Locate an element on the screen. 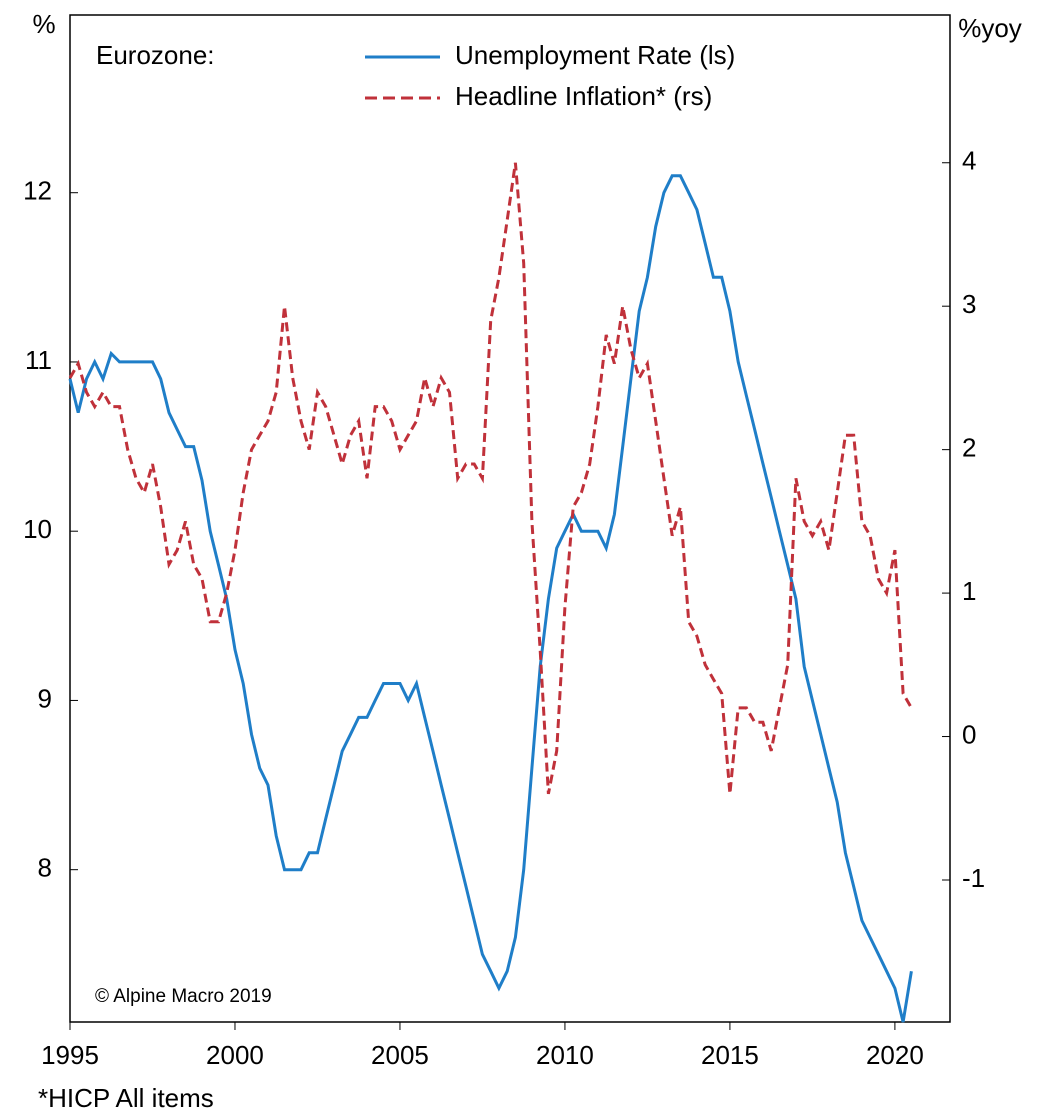 This screenshot has height=1117, width=1058. y2-tick-label: 4 is located at coordinates (969, 161).